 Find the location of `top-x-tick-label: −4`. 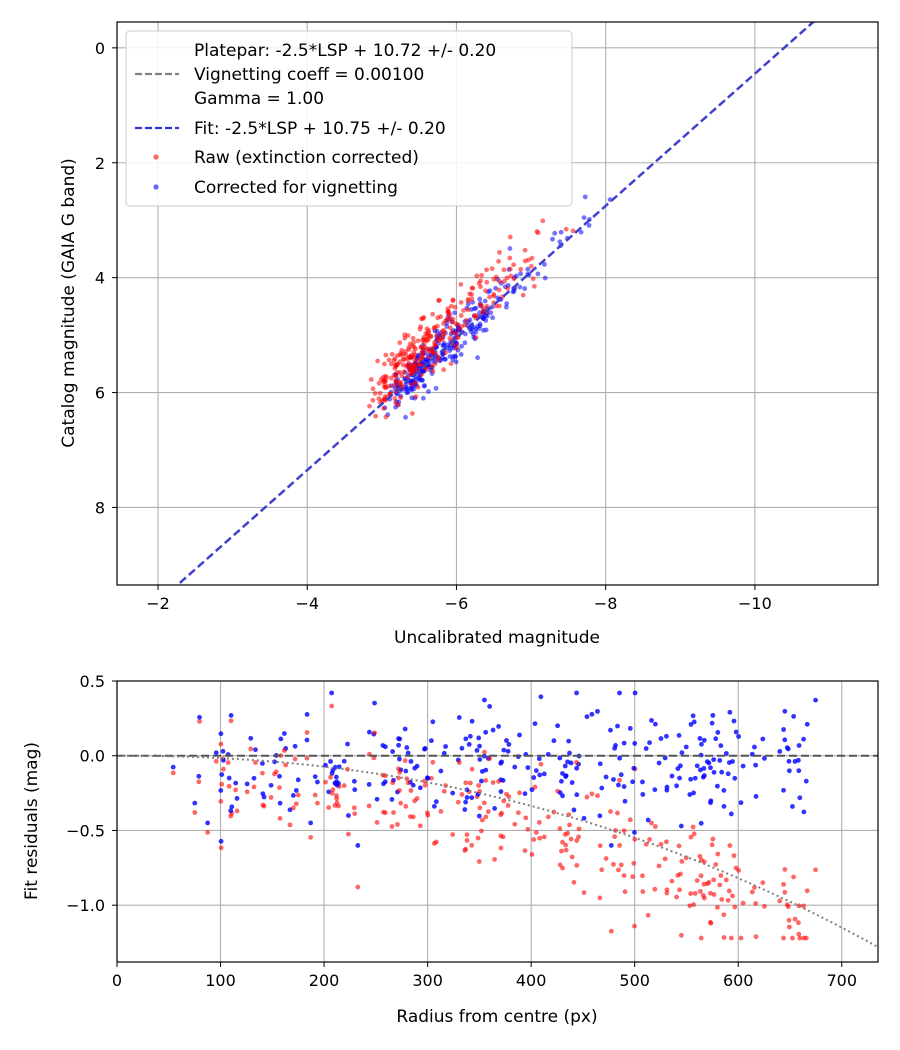

top-x-tick-label: −4 is located at coordinates (307, 603).